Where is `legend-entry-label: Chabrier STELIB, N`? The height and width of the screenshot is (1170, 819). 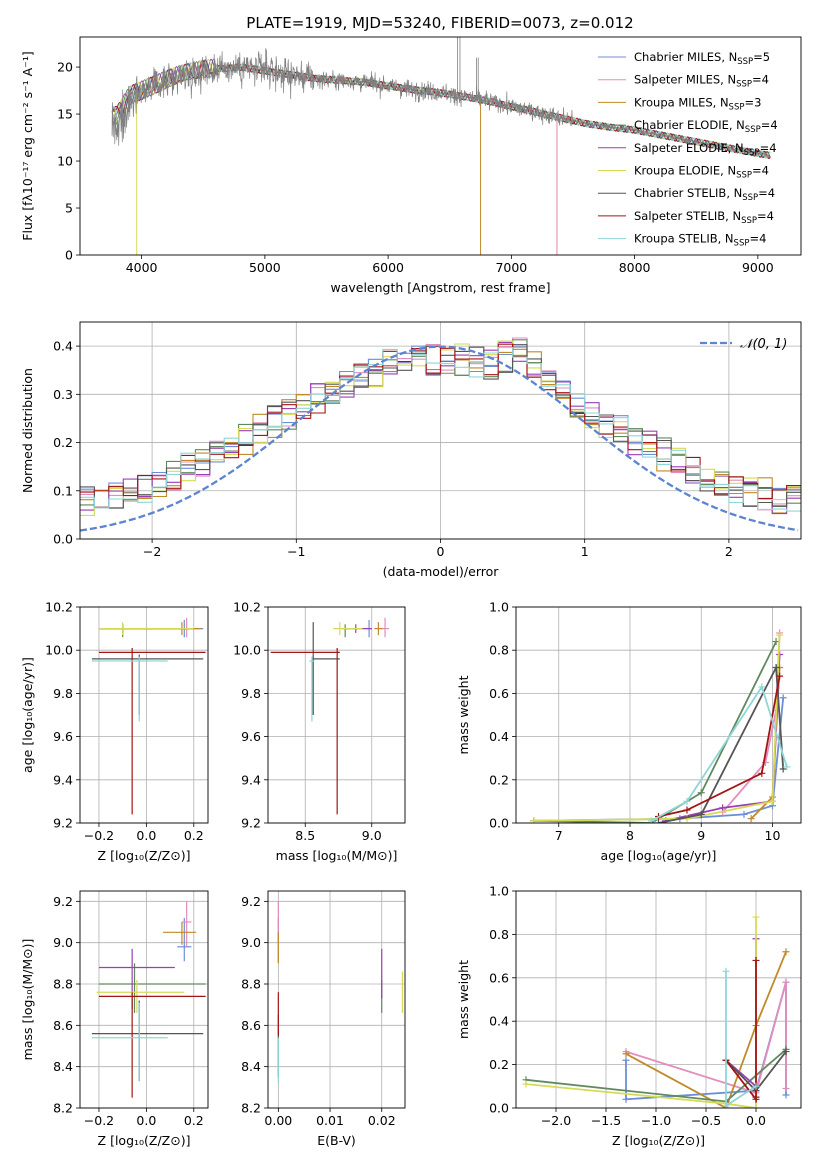 legend-entry-label: Chabrier STELIB, N is located at coordinates (688, 193).